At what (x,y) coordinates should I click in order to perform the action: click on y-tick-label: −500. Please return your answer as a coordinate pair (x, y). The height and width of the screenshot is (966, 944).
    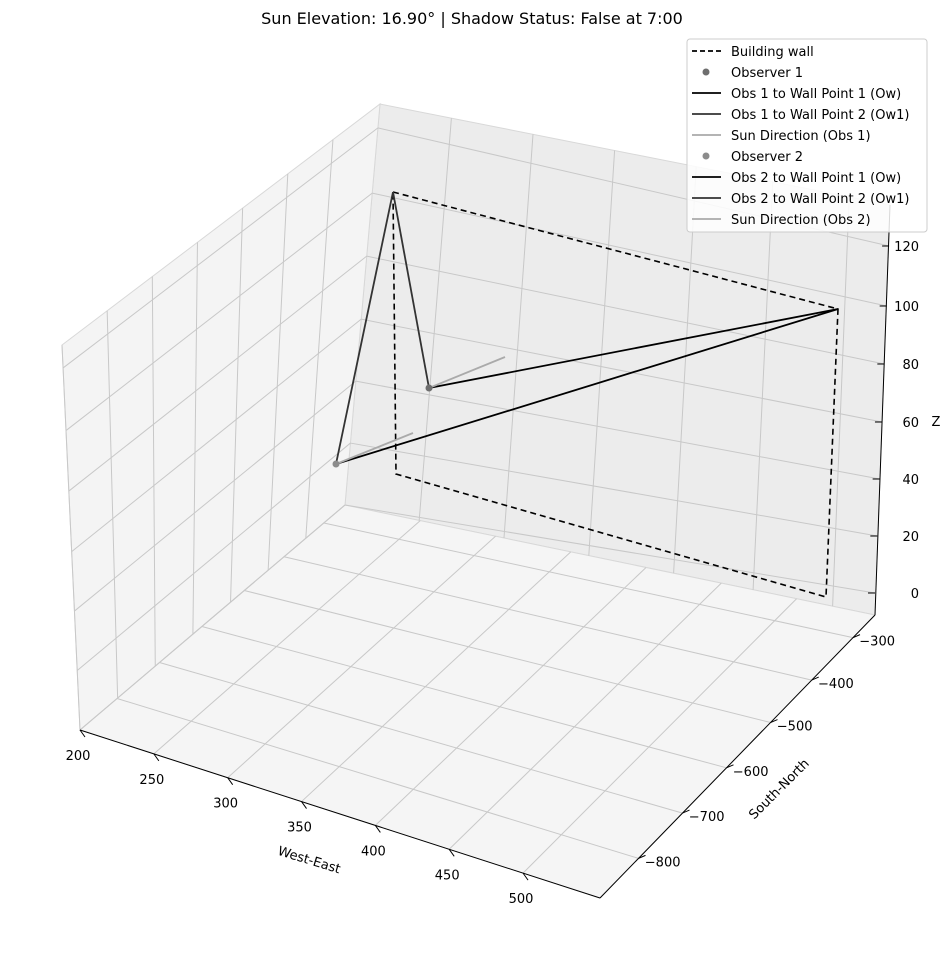
    Looking at the image, I should click on (795, 727).